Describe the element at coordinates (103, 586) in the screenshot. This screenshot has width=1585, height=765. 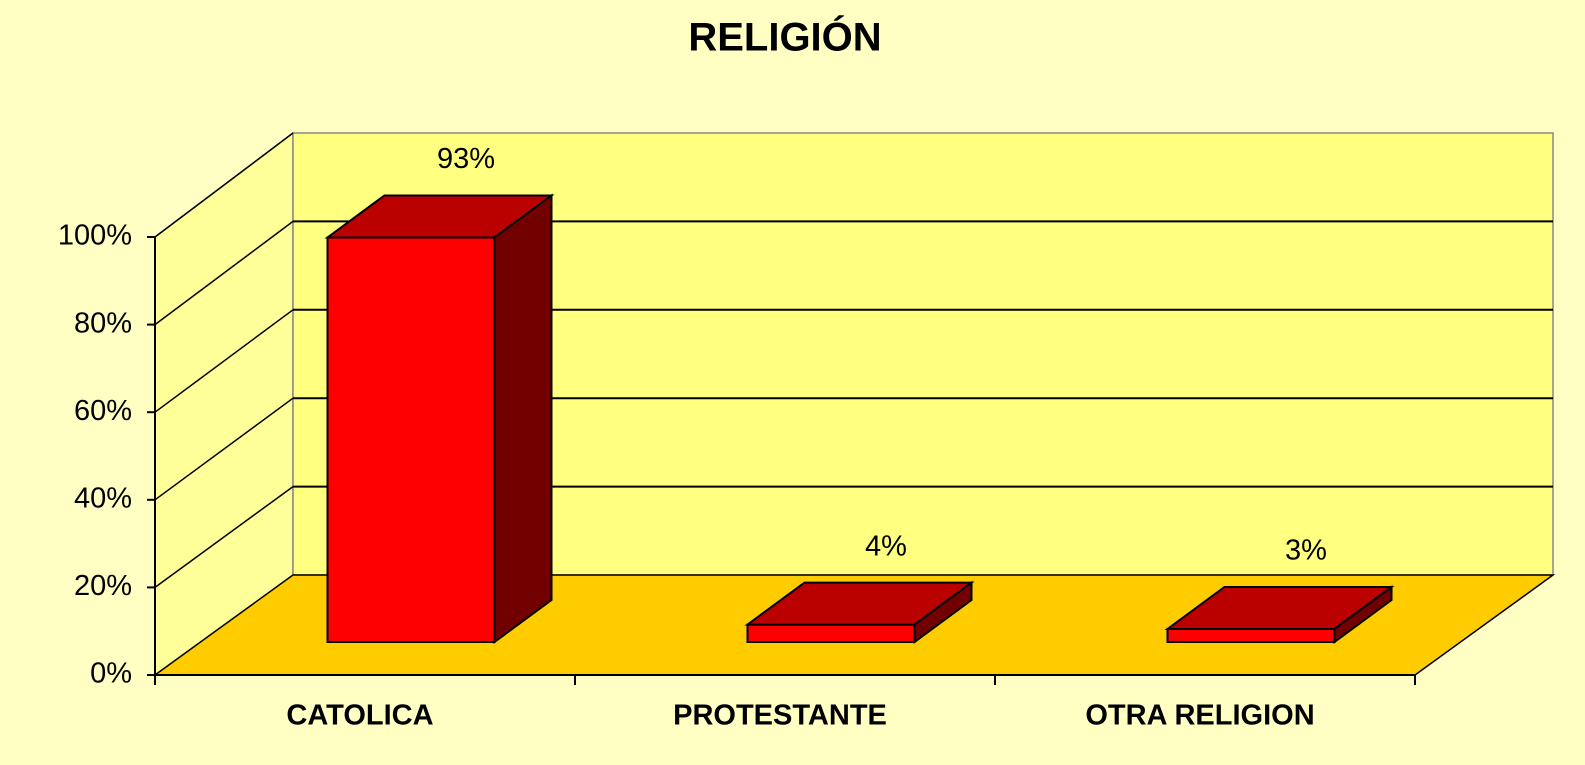
I see `y-tick-label: 20%` at that location.